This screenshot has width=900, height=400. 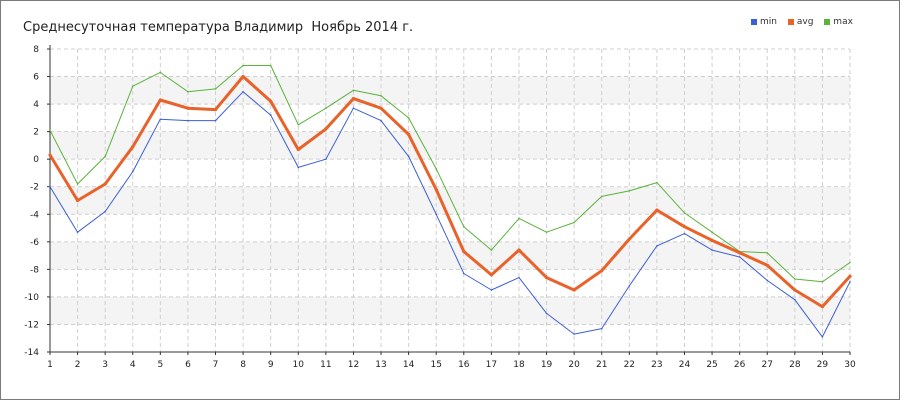 I want to click on x-tick-label: 22, so click(x=629, y=365).